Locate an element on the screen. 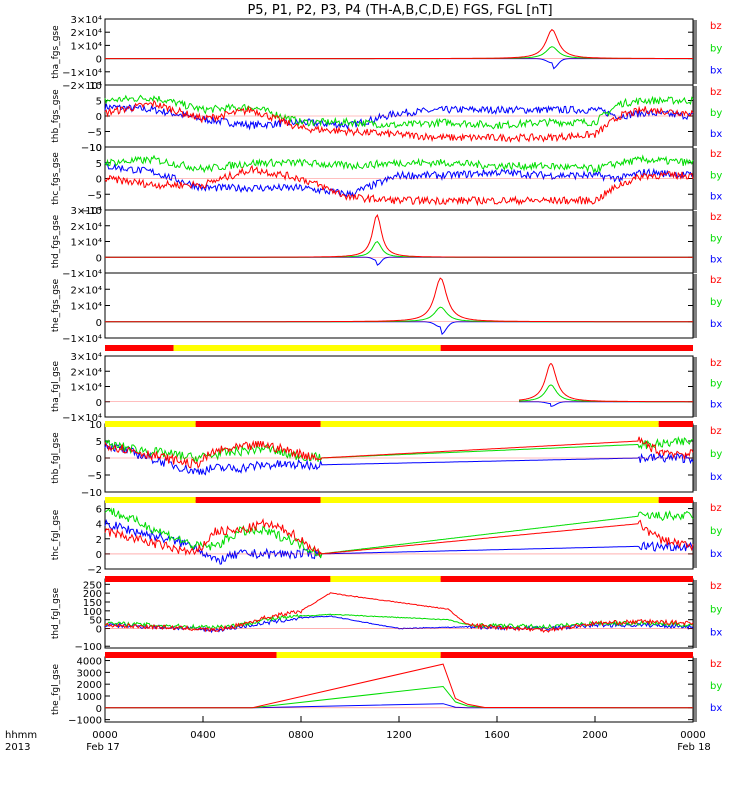  y-tick-label: 1000 is located at coordinates (89, 697).